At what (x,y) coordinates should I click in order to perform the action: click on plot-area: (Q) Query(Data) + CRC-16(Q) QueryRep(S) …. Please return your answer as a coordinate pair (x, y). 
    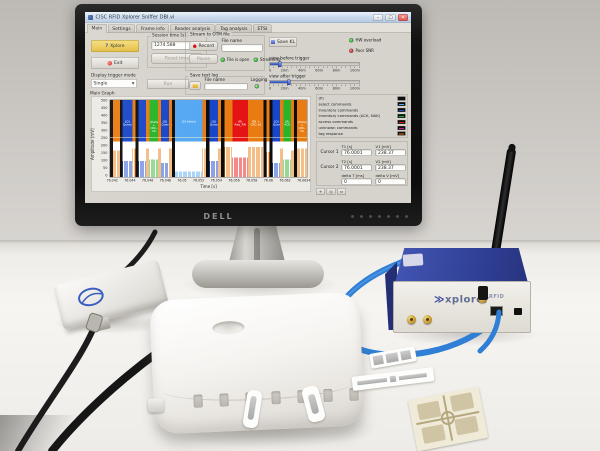
    Looking at the image, I should click on (208, 138).